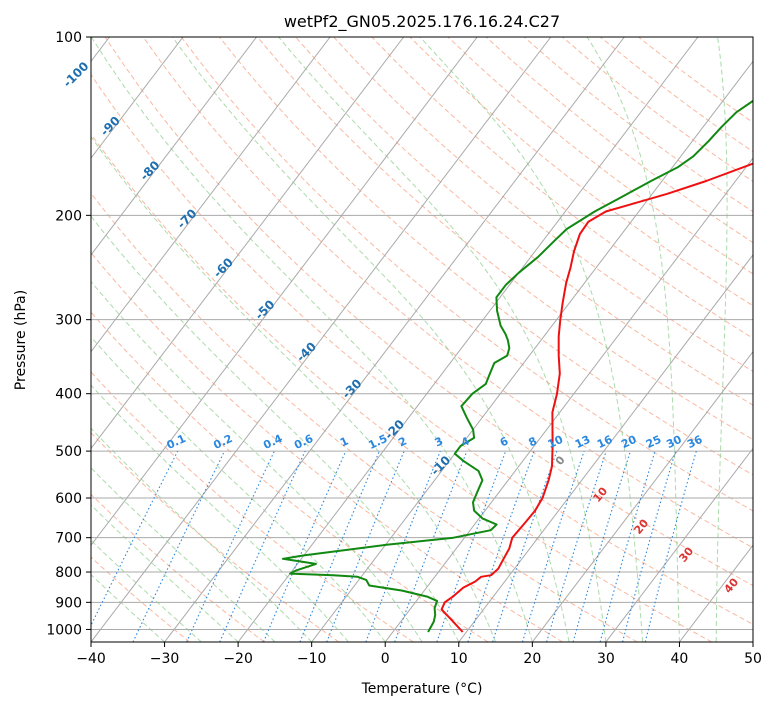 This screenshot has height=712, width=775. I want to click on mixing-ratio-label: 0.2, so click(222, 442).